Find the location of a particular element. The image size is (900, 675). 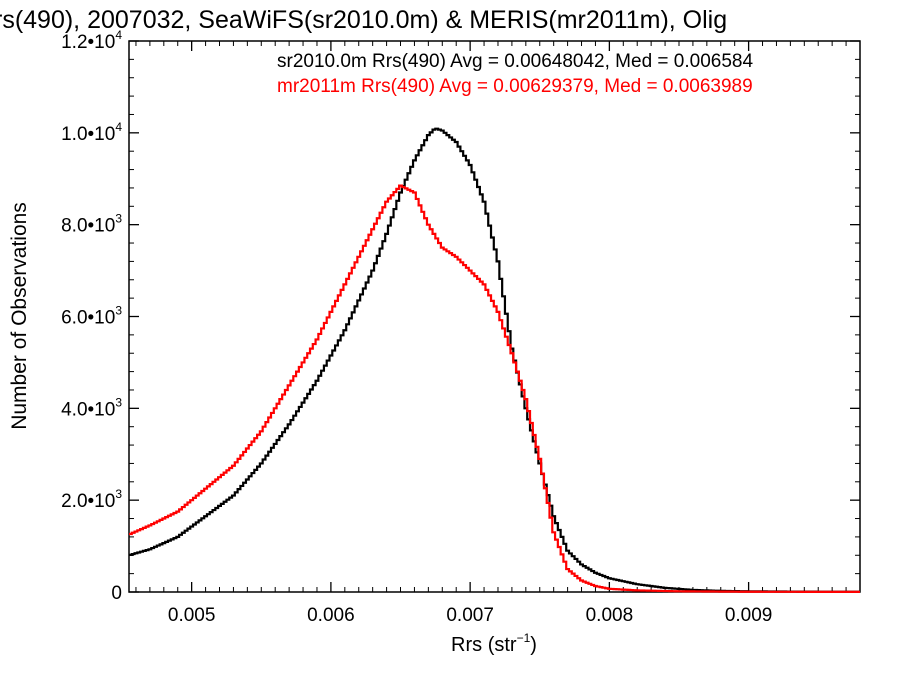

y-tick-label: 2.0•103 is located at coordinates (91, 499).